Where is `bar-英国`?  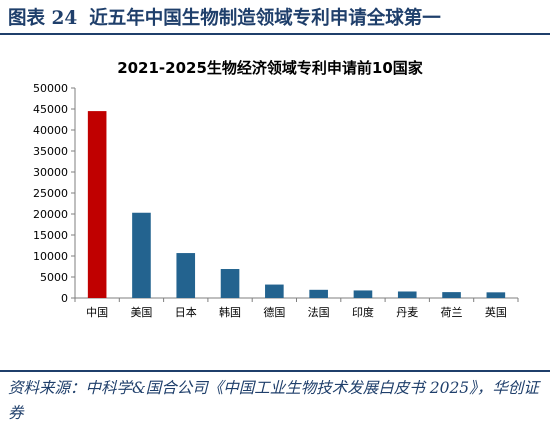 bar-英国 is located at coordinates (496, 295).